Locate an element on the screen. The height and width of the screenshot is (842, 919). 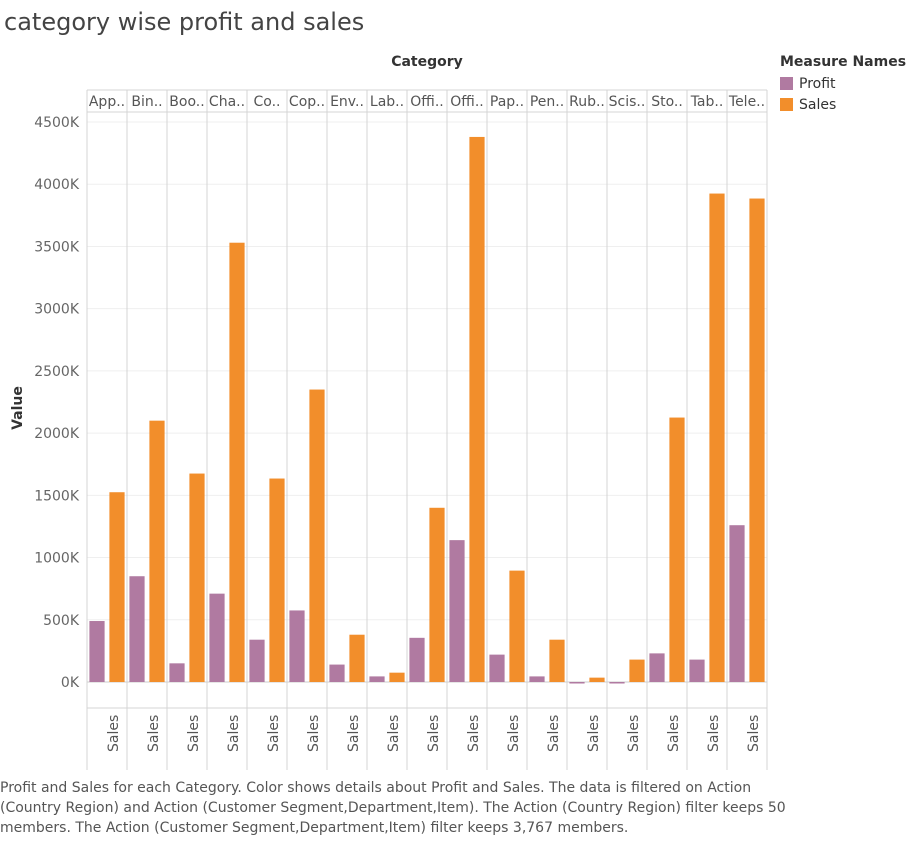
column-header-label: Cop.. is located at coordinates (307, 102).